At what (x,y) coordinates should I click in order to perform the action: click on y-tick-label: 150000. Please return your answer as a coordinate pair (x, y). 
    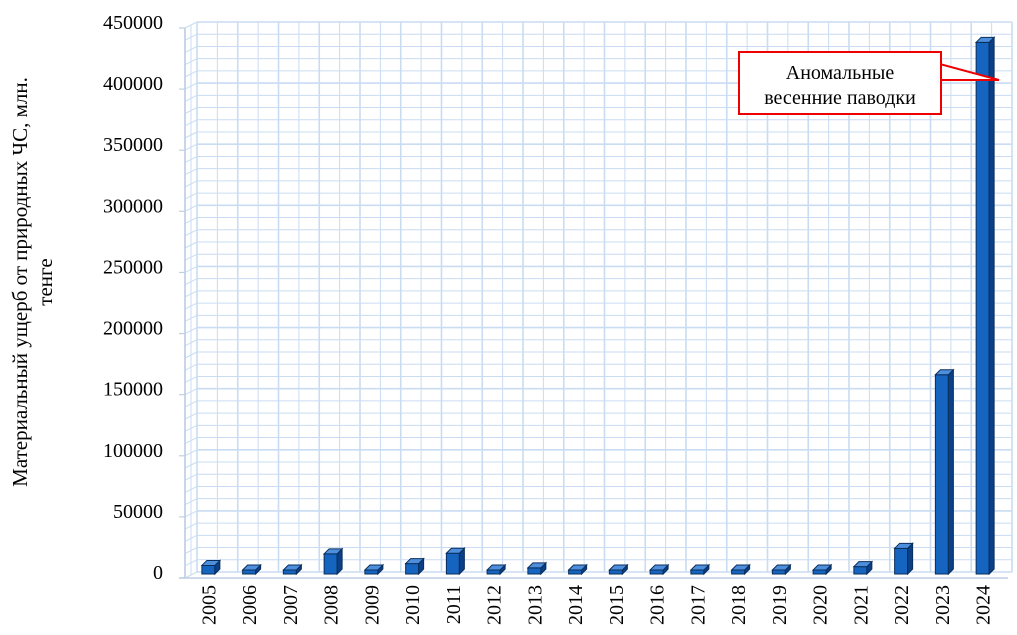
    Looking at the image, I should click on (133, 390).